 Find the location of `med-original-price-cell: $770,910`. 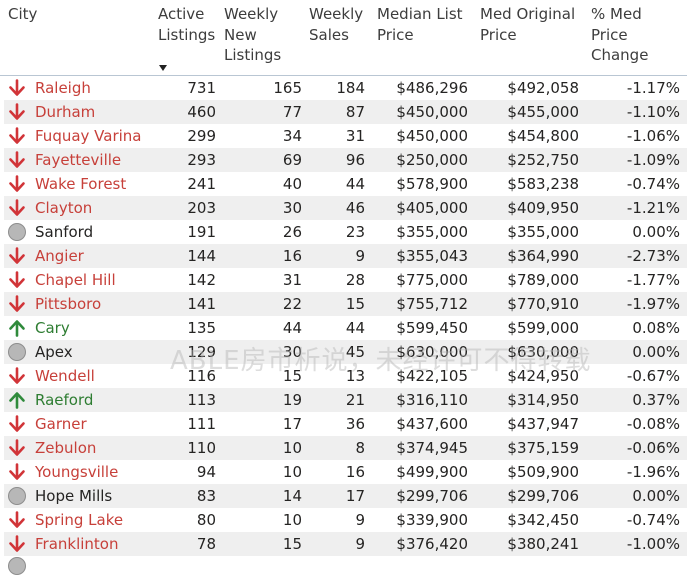

med-original-price-cell: $770,910 is located at coordinates (543, 304).